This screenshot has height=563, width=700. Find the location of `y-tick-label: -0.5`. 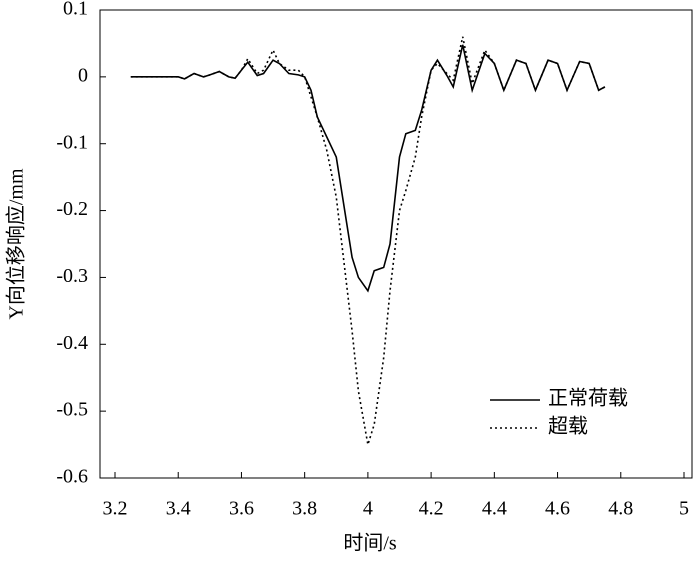

y-tick-label: -0.5 is located at coordinates (72, 410).